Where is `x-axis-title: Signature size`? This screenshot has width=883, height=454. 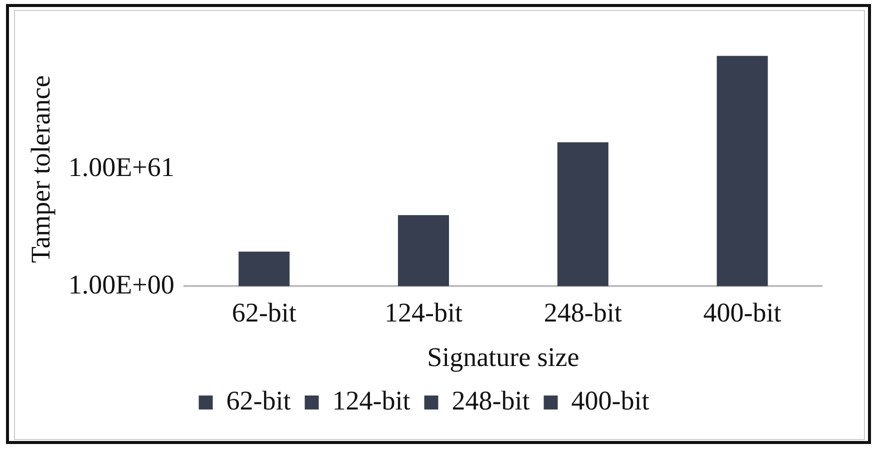 x-axis-title: Signature size is located at coordinates (503, 357).